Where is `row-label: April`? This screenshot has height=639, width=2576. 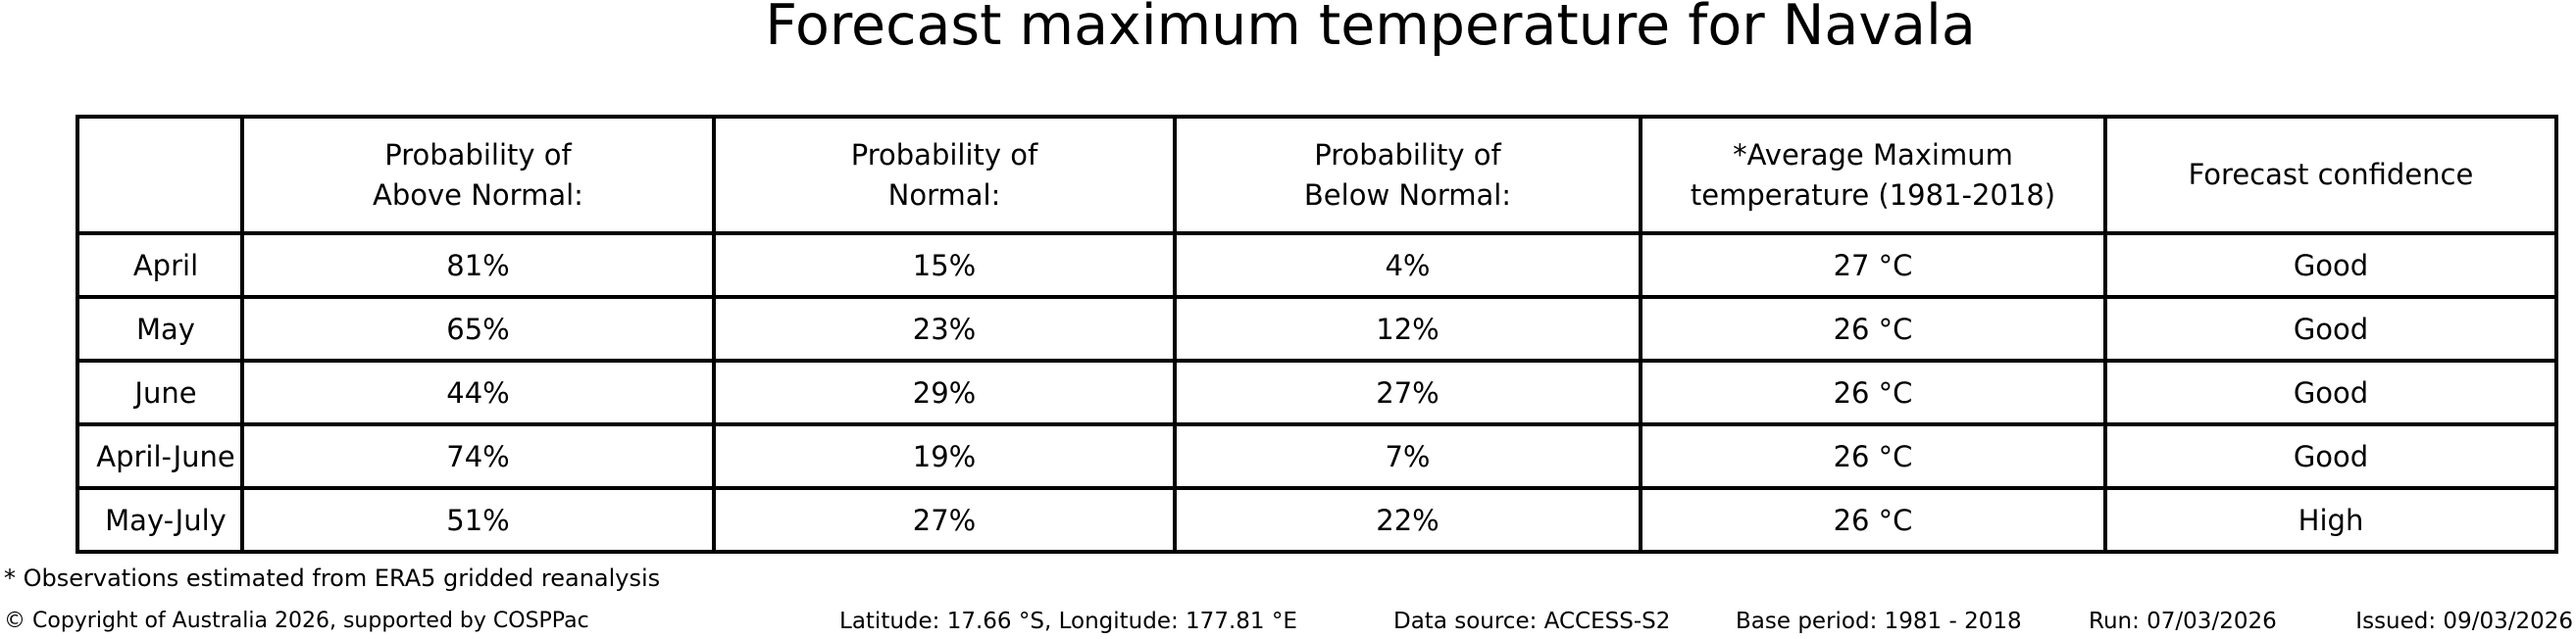 row-label: April is located at coordinates (160, 265).